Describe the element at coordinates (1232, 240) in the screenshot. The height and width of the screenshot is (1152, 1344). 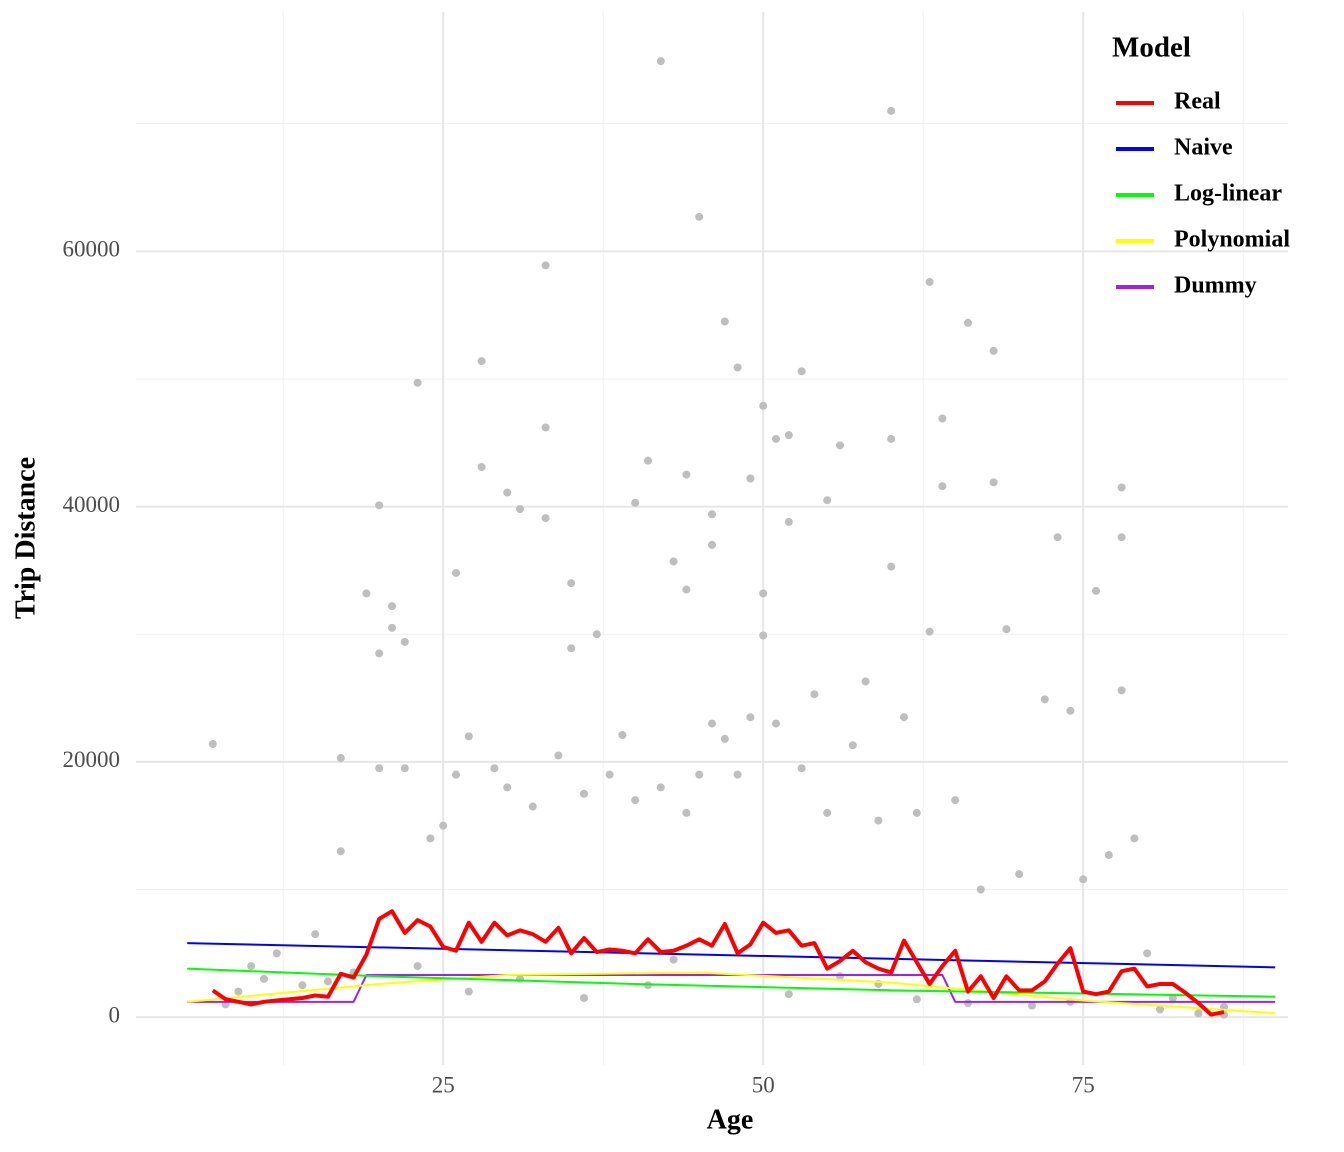
I see `legend-label: Polynomial` at that location.